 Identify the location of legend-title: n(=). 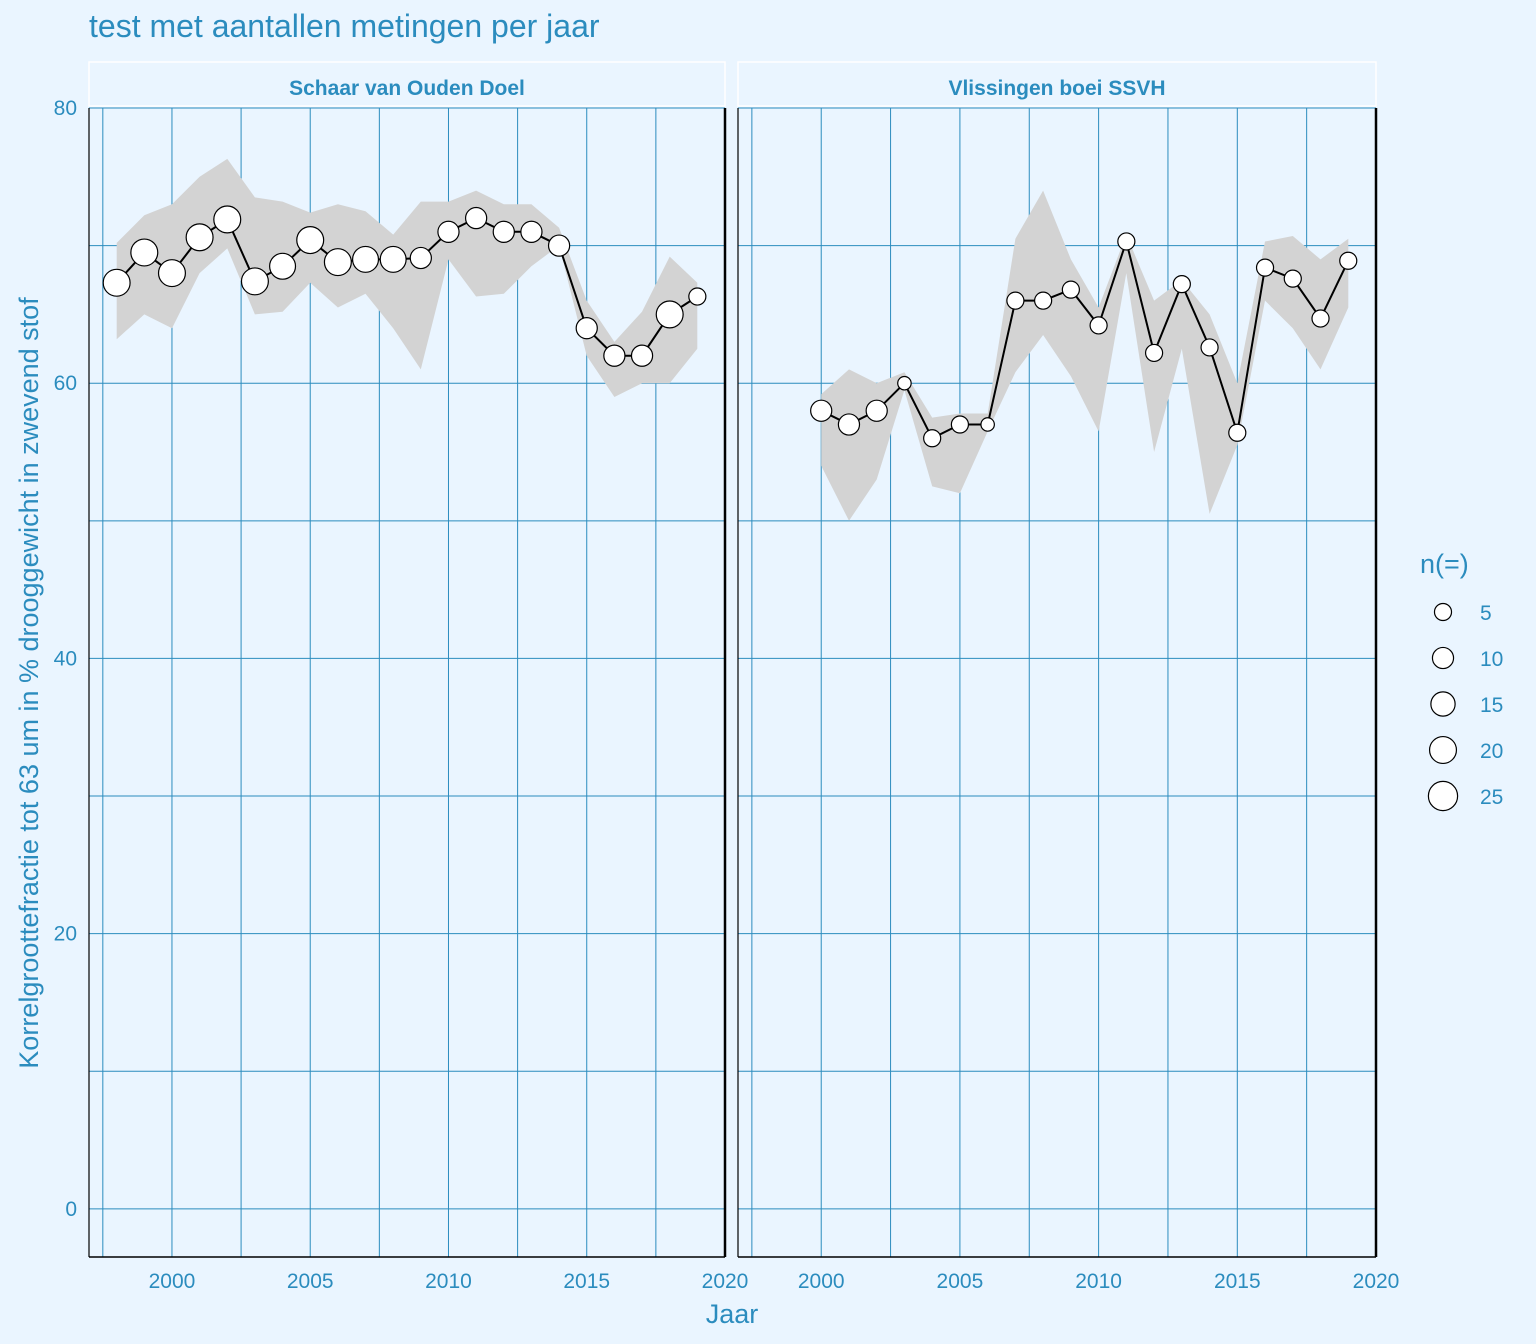
(1444, 564).